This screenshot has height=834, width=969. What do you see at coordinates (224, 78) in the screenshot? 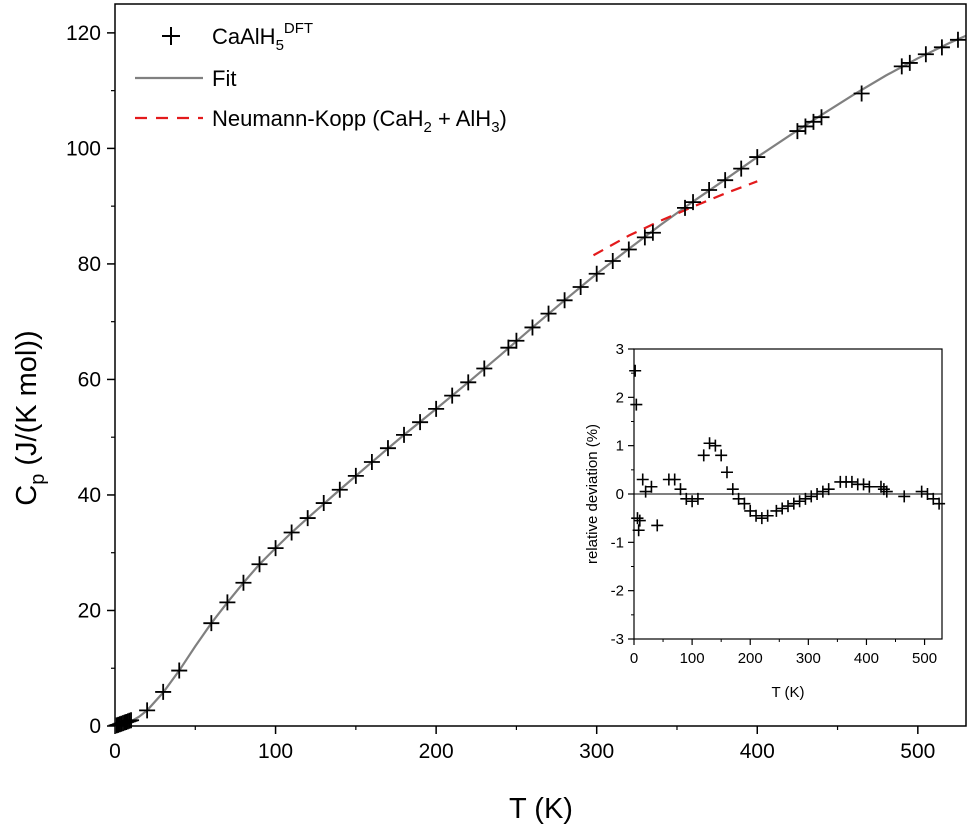
I see `legend-label-fit: Fit` at bounding box center [224, 78].